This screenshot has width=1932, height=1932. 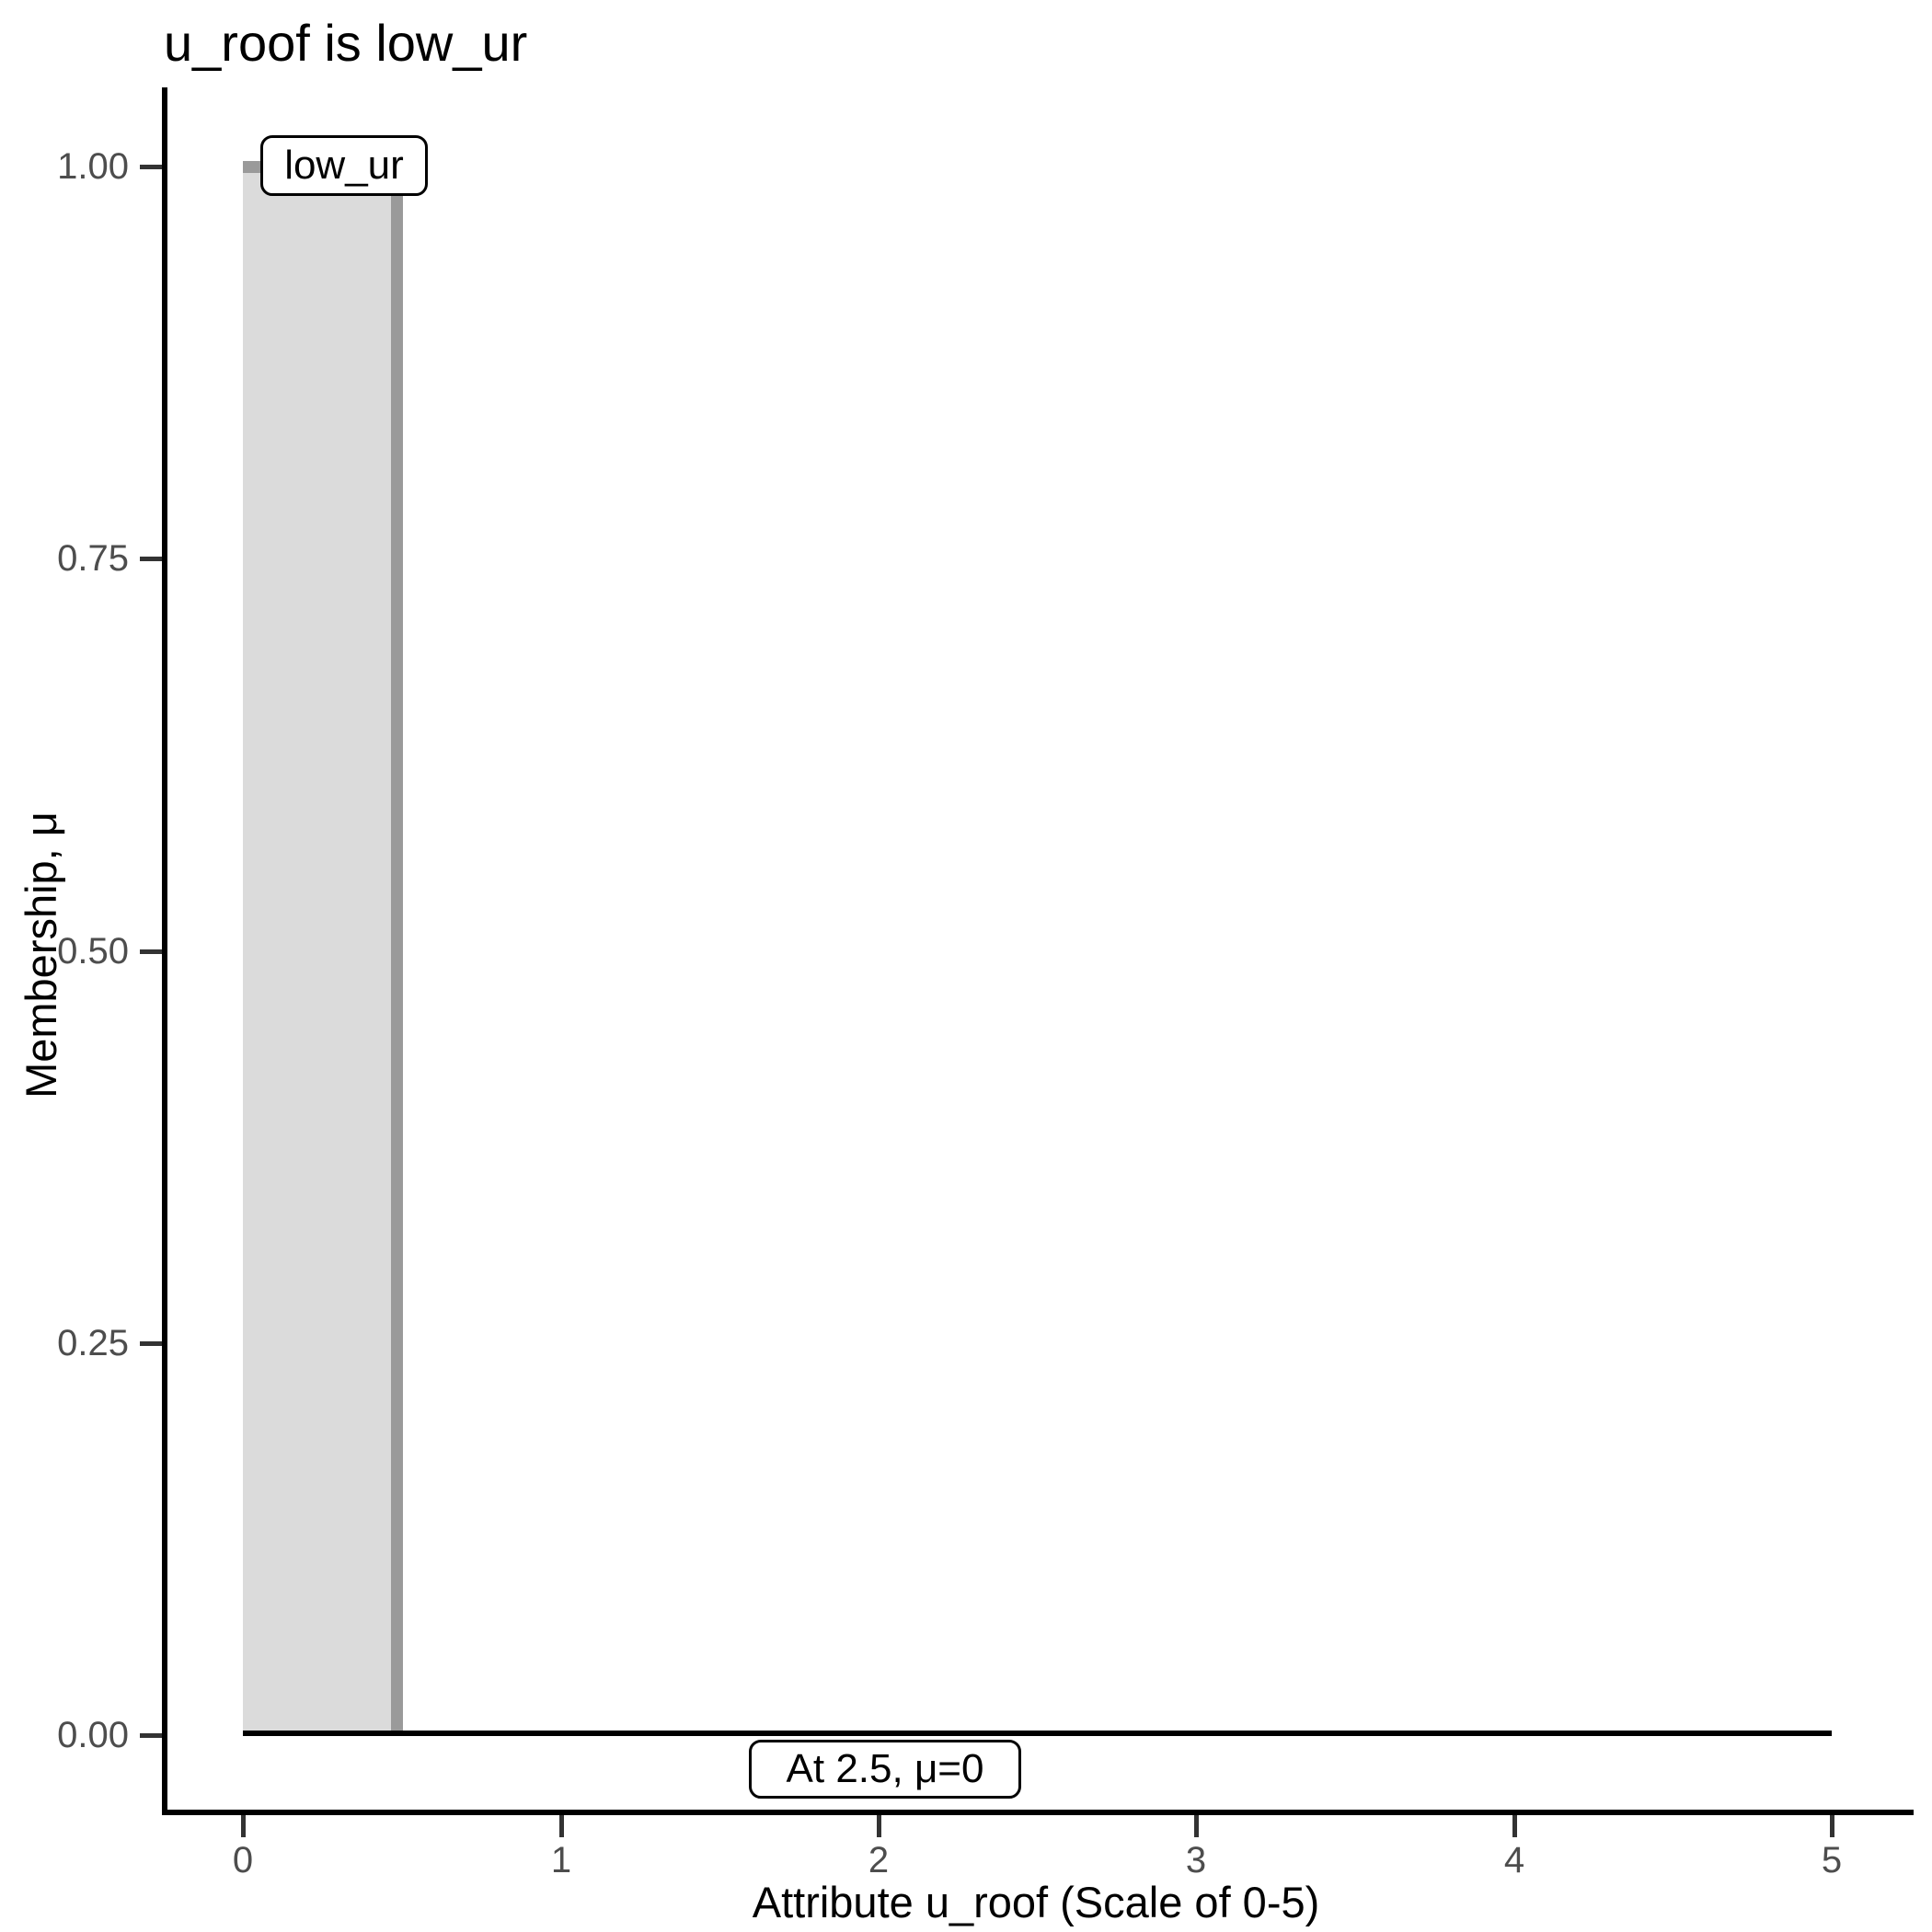 I want to click on x-tick-label: 2, so click(x=879, y=1860).